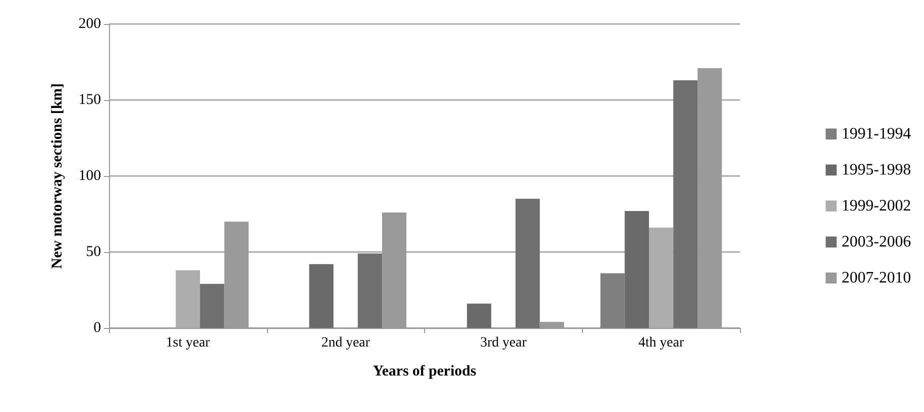  Describe the element at coordinates (188, 343) in the screenshot. I see `x-tick-label: 1st year` at that location.